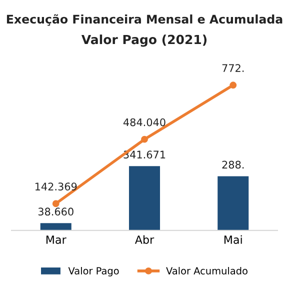 The image size is (289, 288). What do you see at coordinates (207, 270) in the screenshot?
I see `legend-label: Valor Acumulado` at bounding box center [207, 270].